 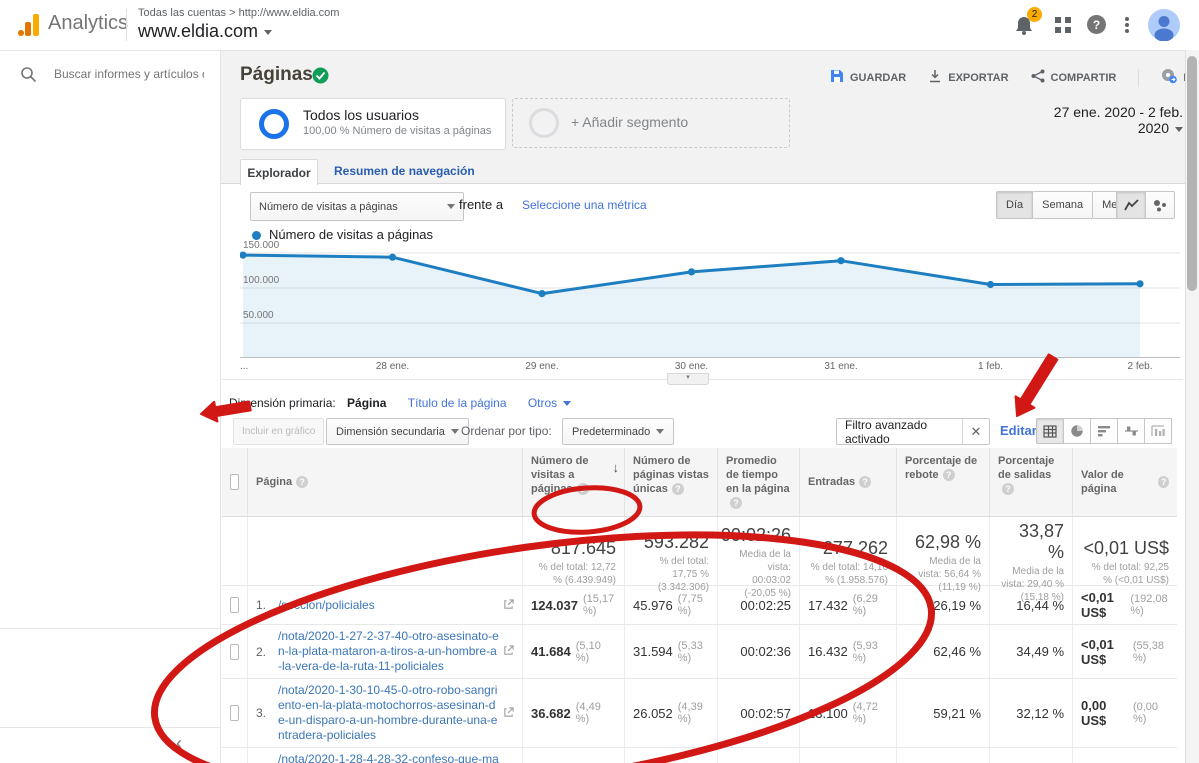 I want to click on account-selector: www.eldia.com, so click(x=205, y=31).